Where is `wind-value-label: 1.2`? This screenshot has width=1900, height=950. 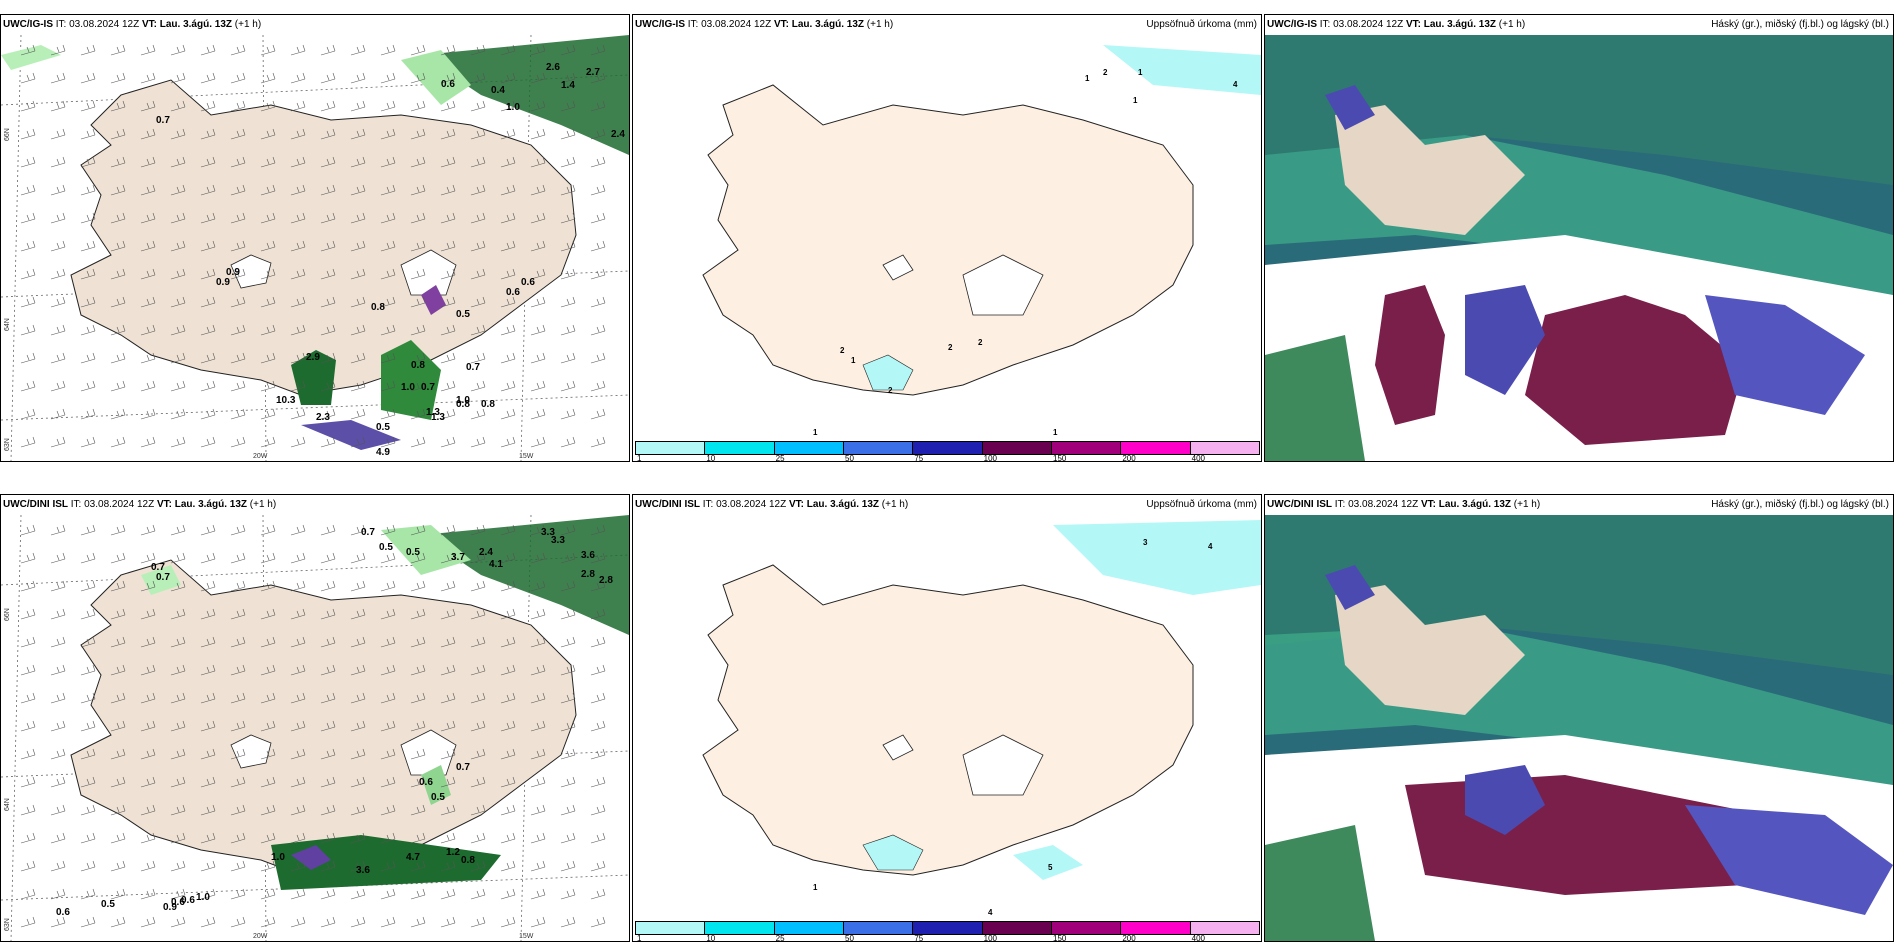 wind-value-label: 1.2 is located at coordinates (453, 852).